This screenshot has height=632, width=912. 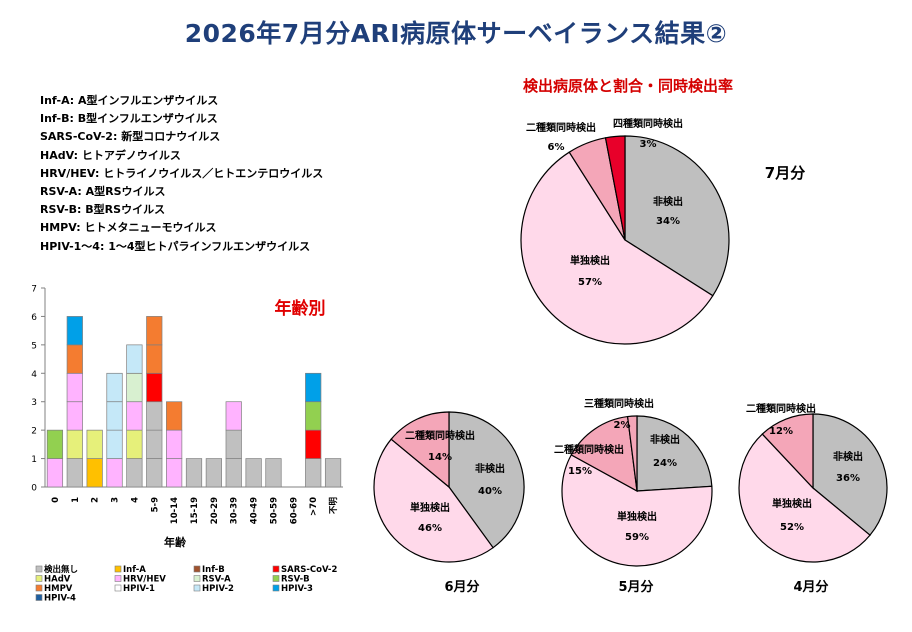 I want to click on legend-label: HMPV, so click(x=58, y=589).